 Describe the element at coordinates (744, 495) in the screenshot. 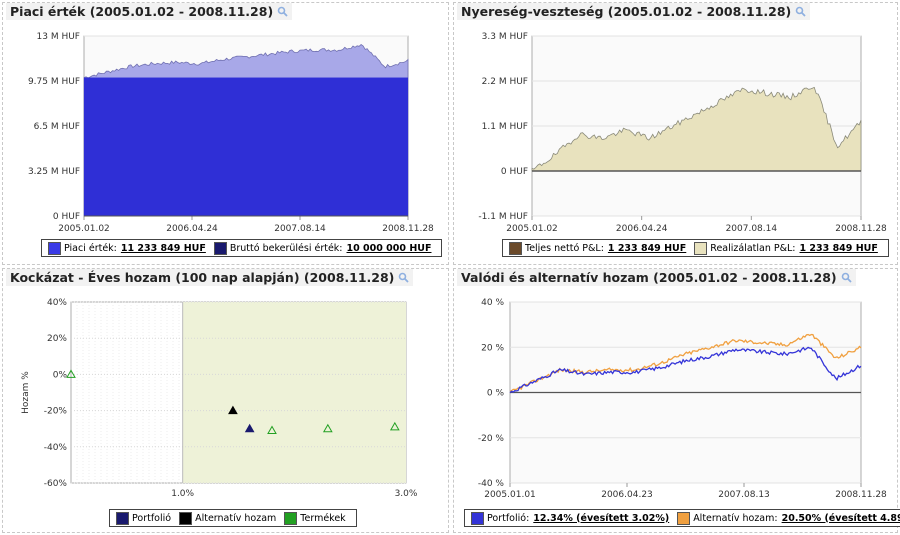

I see `x-tick-label: 2007.08.13` at that location.